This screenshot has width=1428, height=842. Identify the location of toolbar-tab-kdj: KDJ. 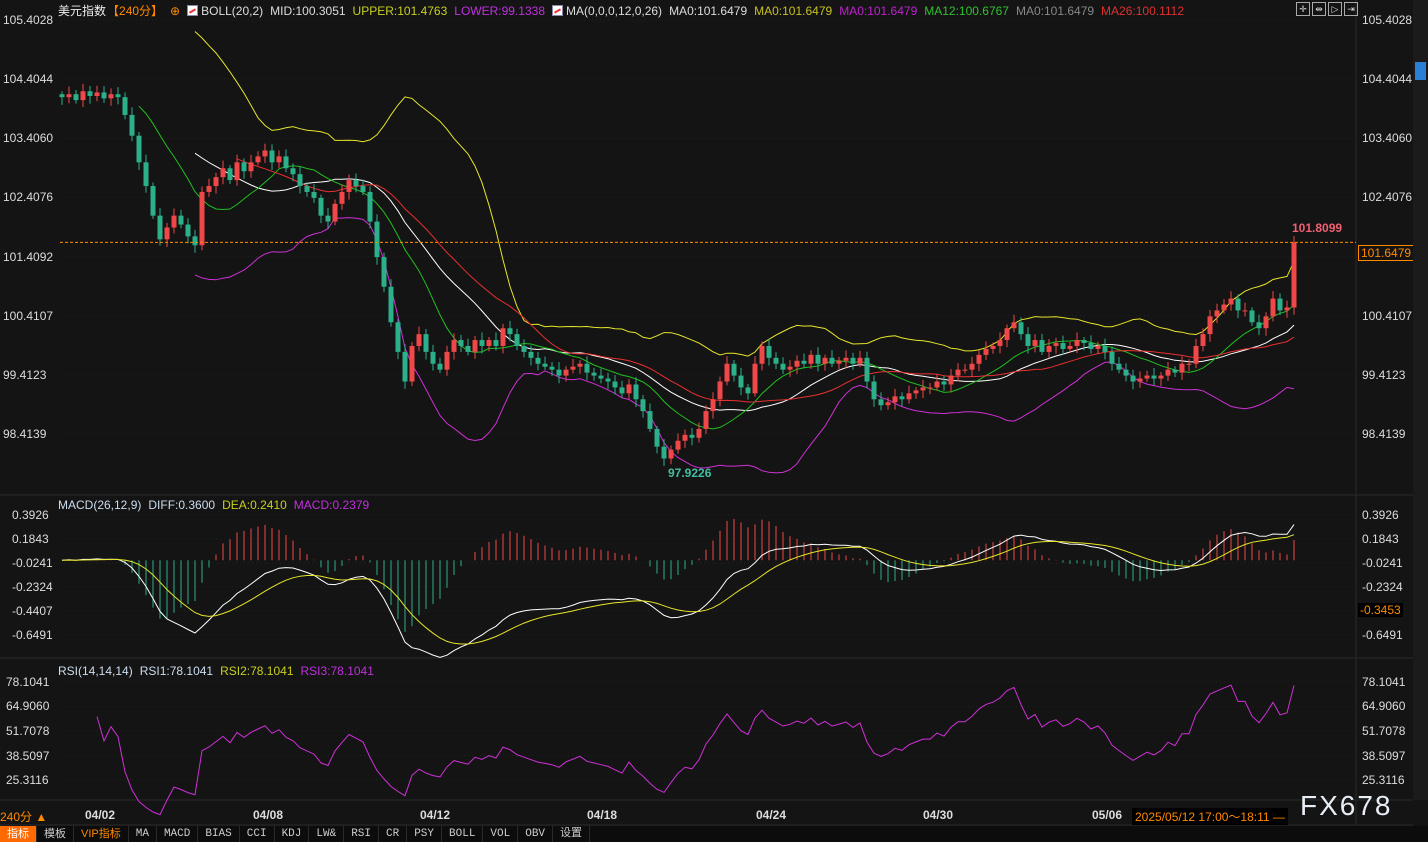
(292, 834).